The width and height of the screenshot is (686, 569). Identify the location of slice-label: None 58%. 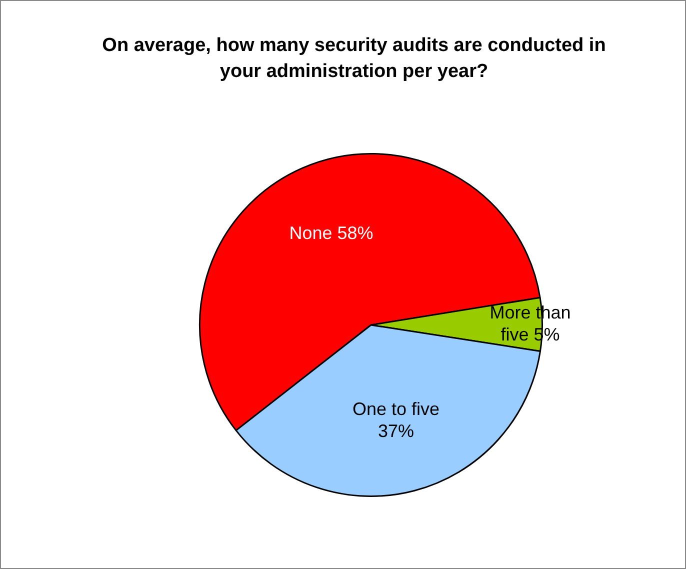
(331, 232).